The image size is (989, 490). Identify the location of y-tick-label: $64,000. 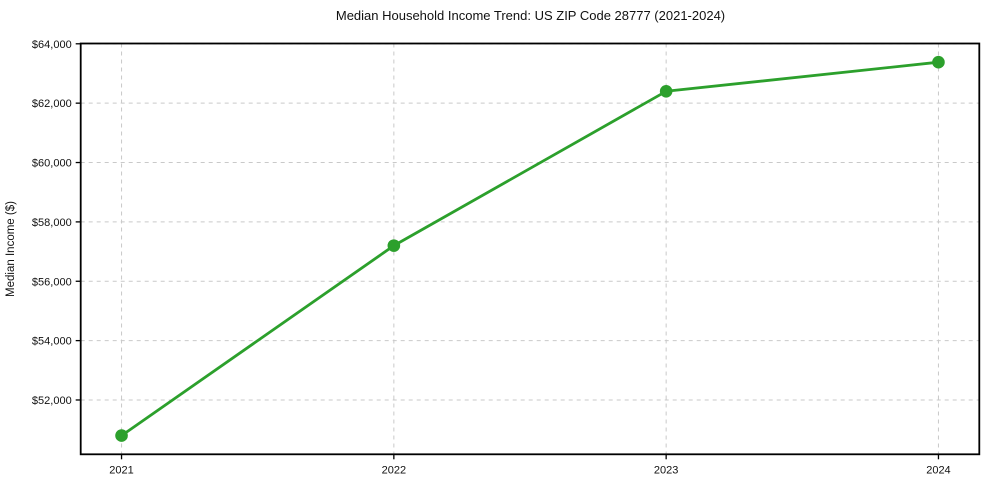
(52, 45).